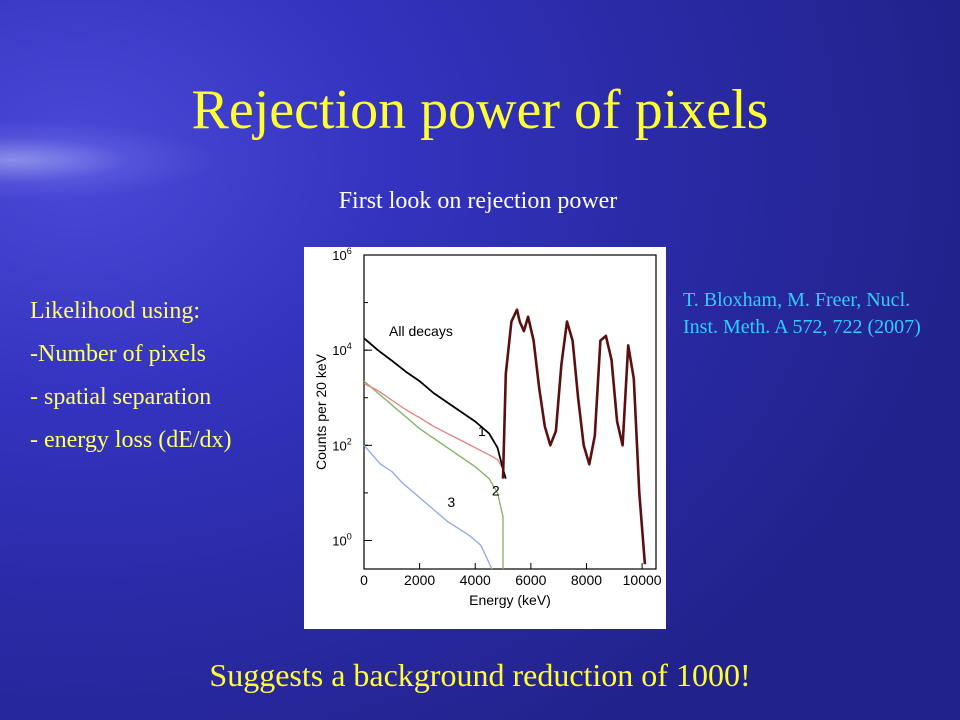  What do you see at coordinates (115, 311) in the screenshot?
I see `likelihood-heading: Likelihood using:` at bounding box center [115, 311].